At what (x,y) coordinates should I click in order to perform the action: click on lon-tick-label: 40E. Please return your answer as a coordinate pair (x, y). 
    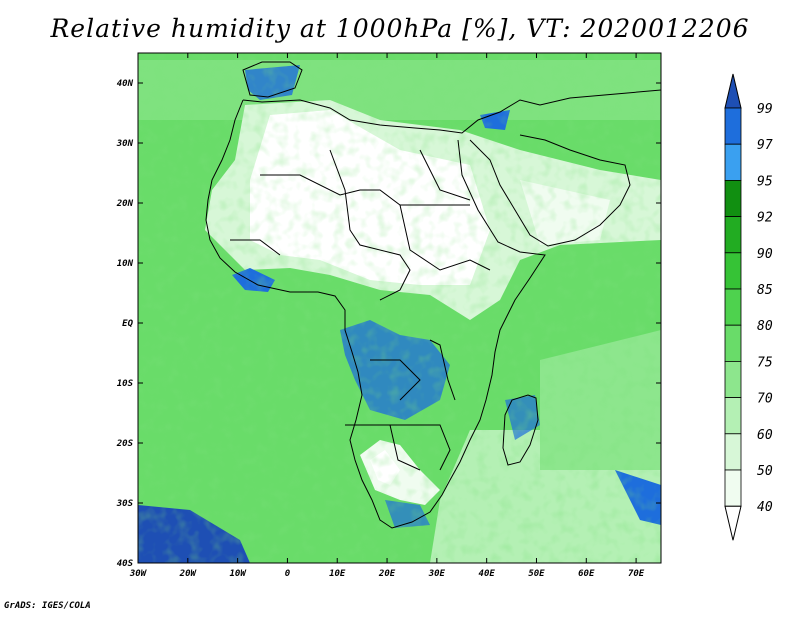
    Looking at the image, I should click on (487, 574).